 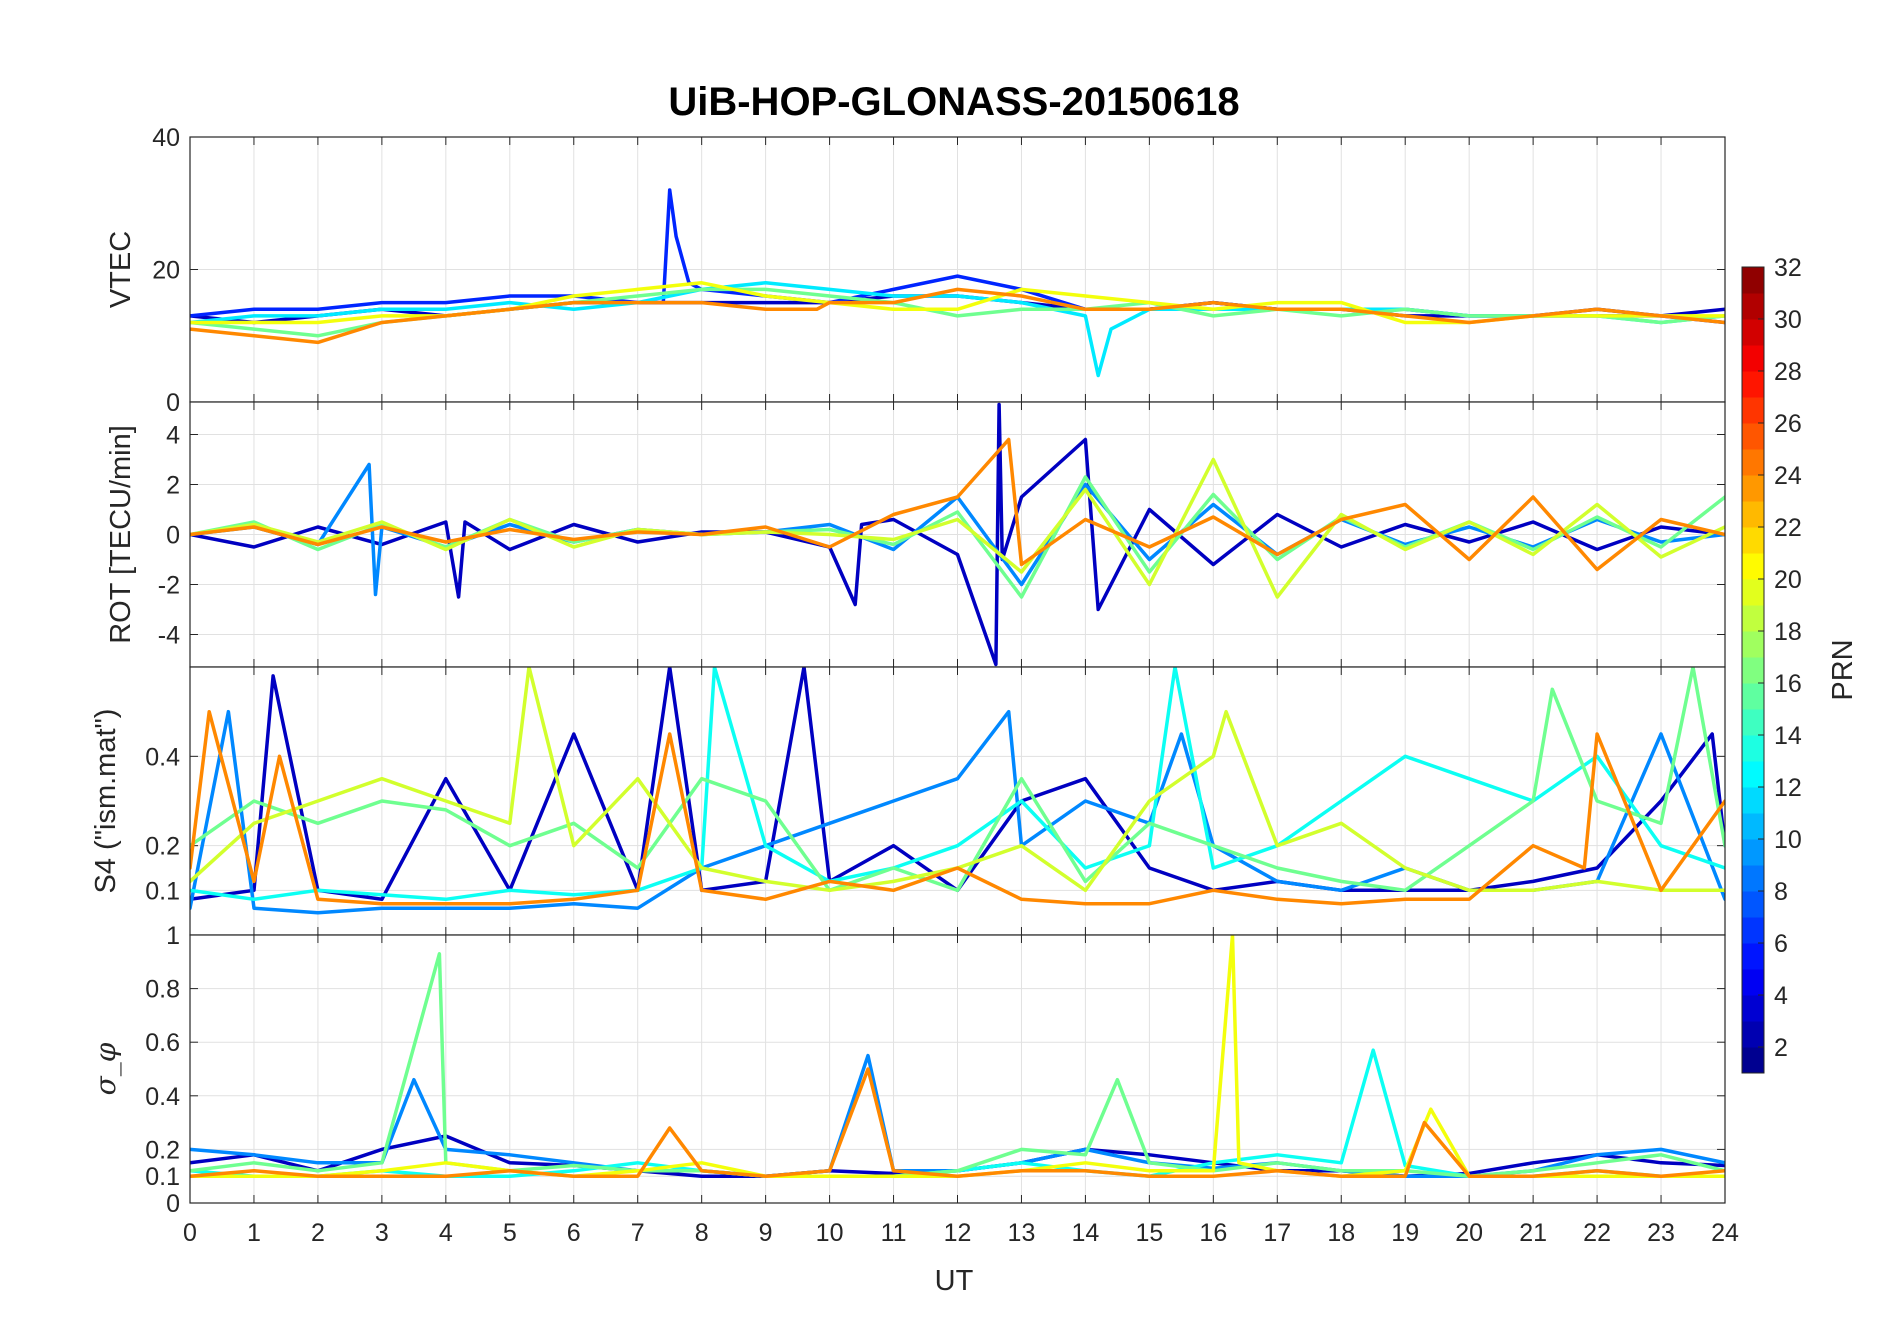 What do you see at coordinates (510, 1233) in the screenshot?
I see `x-tick-label: 5` at bounding box center [510, 1233].